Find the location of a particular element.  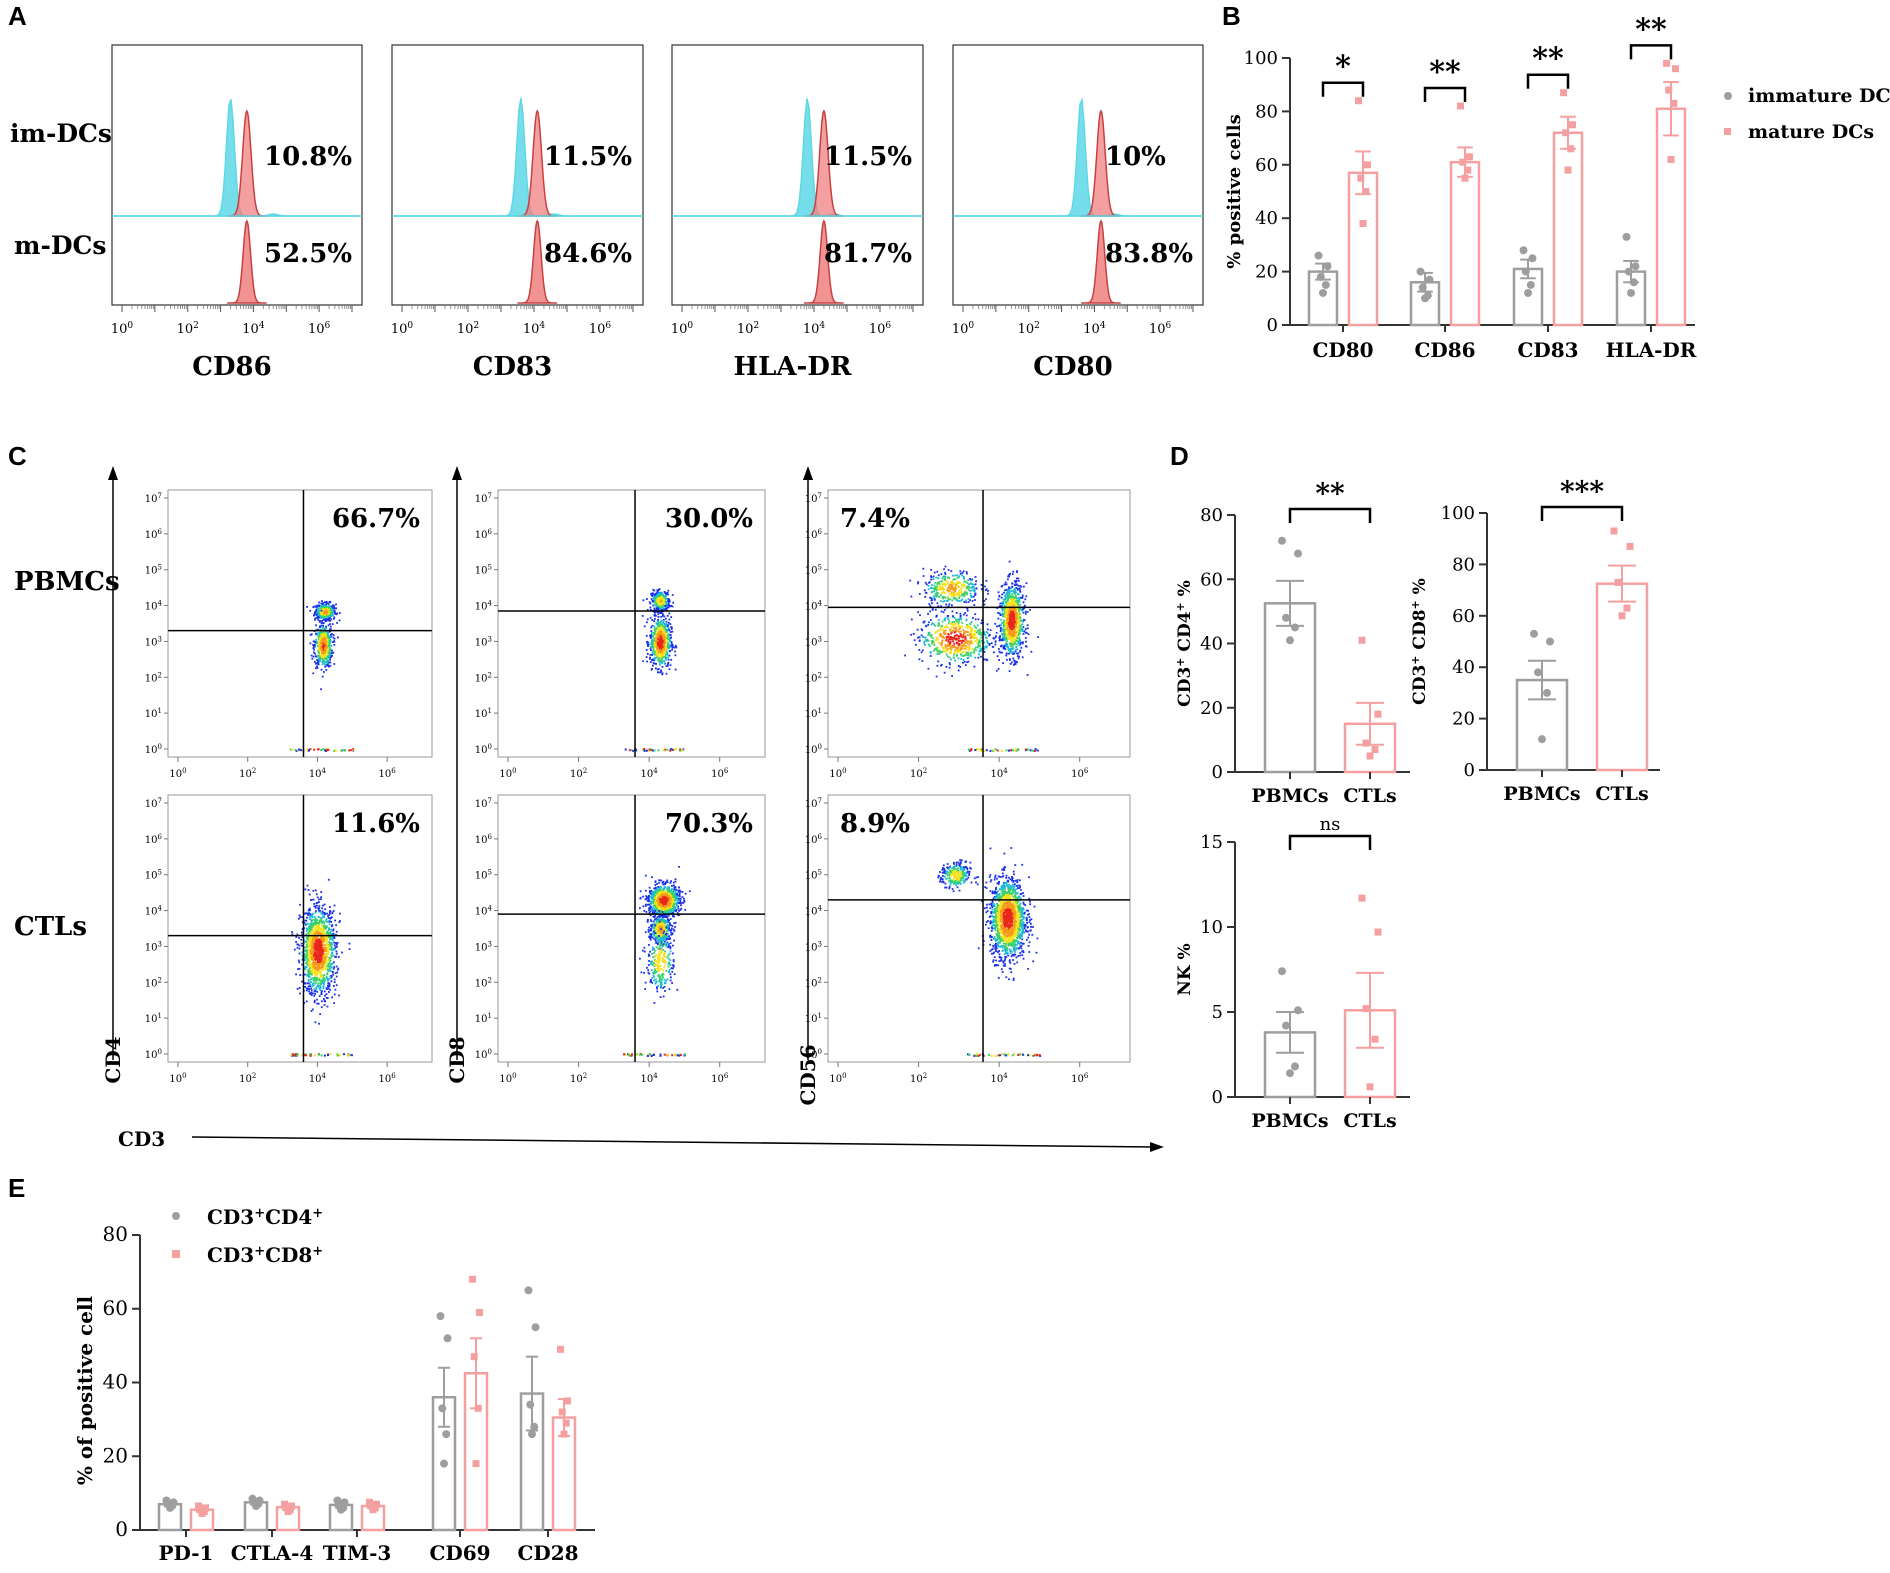

x-tick-label-exp: 6 is located at coordinates (328, 326).